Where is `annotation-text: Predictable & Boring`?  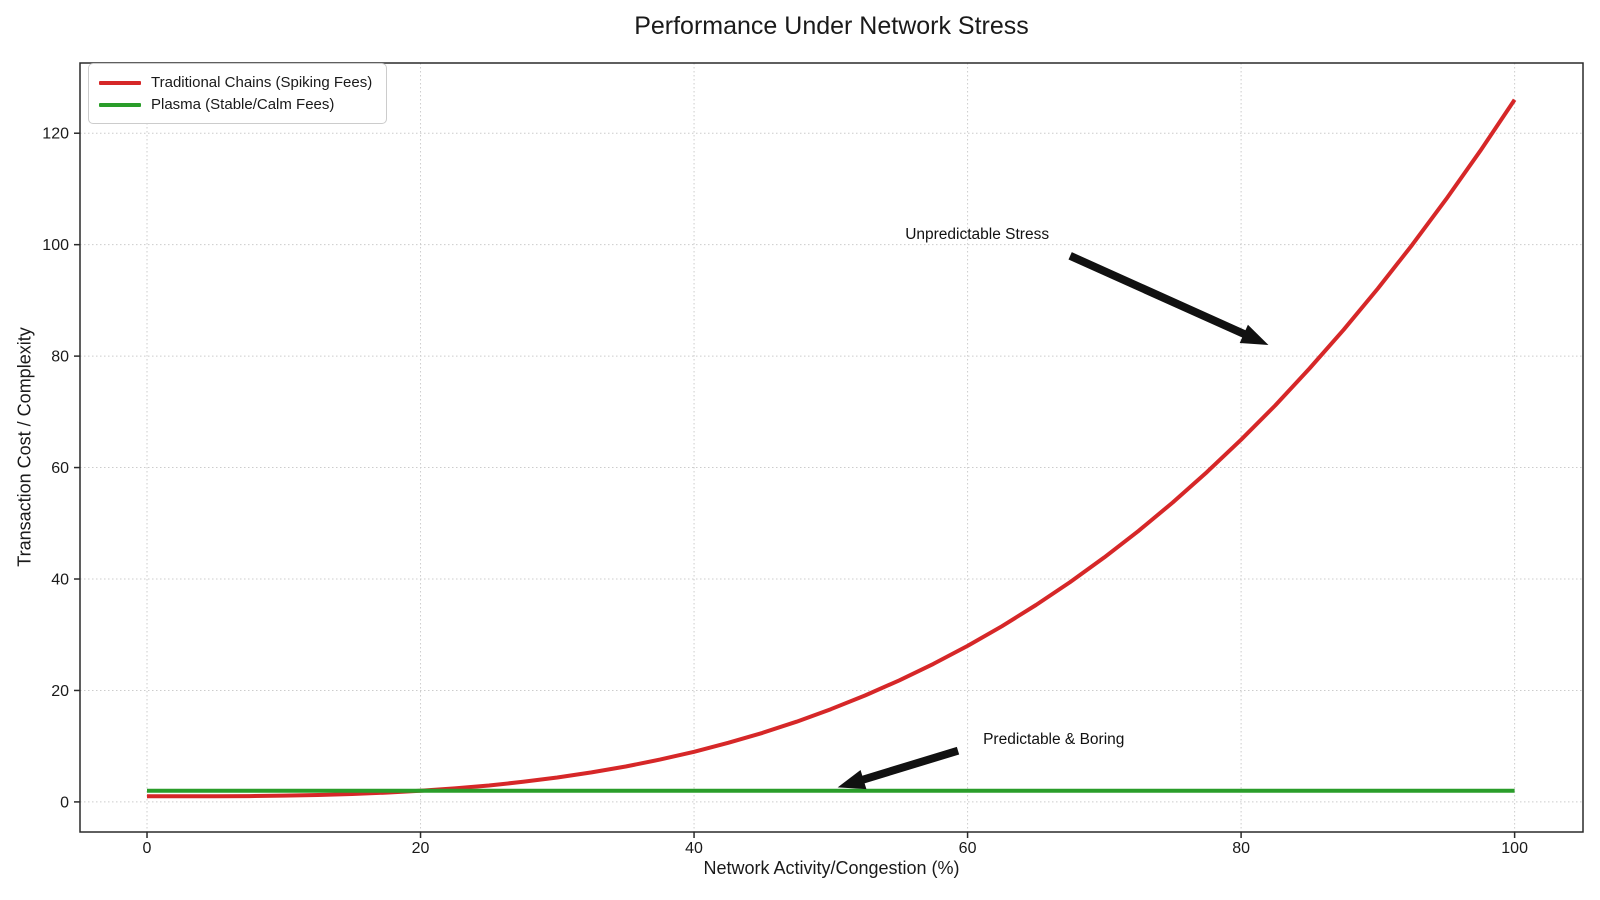 annotation-text: Predictable & Boring is located at coordinates (1053, 739).